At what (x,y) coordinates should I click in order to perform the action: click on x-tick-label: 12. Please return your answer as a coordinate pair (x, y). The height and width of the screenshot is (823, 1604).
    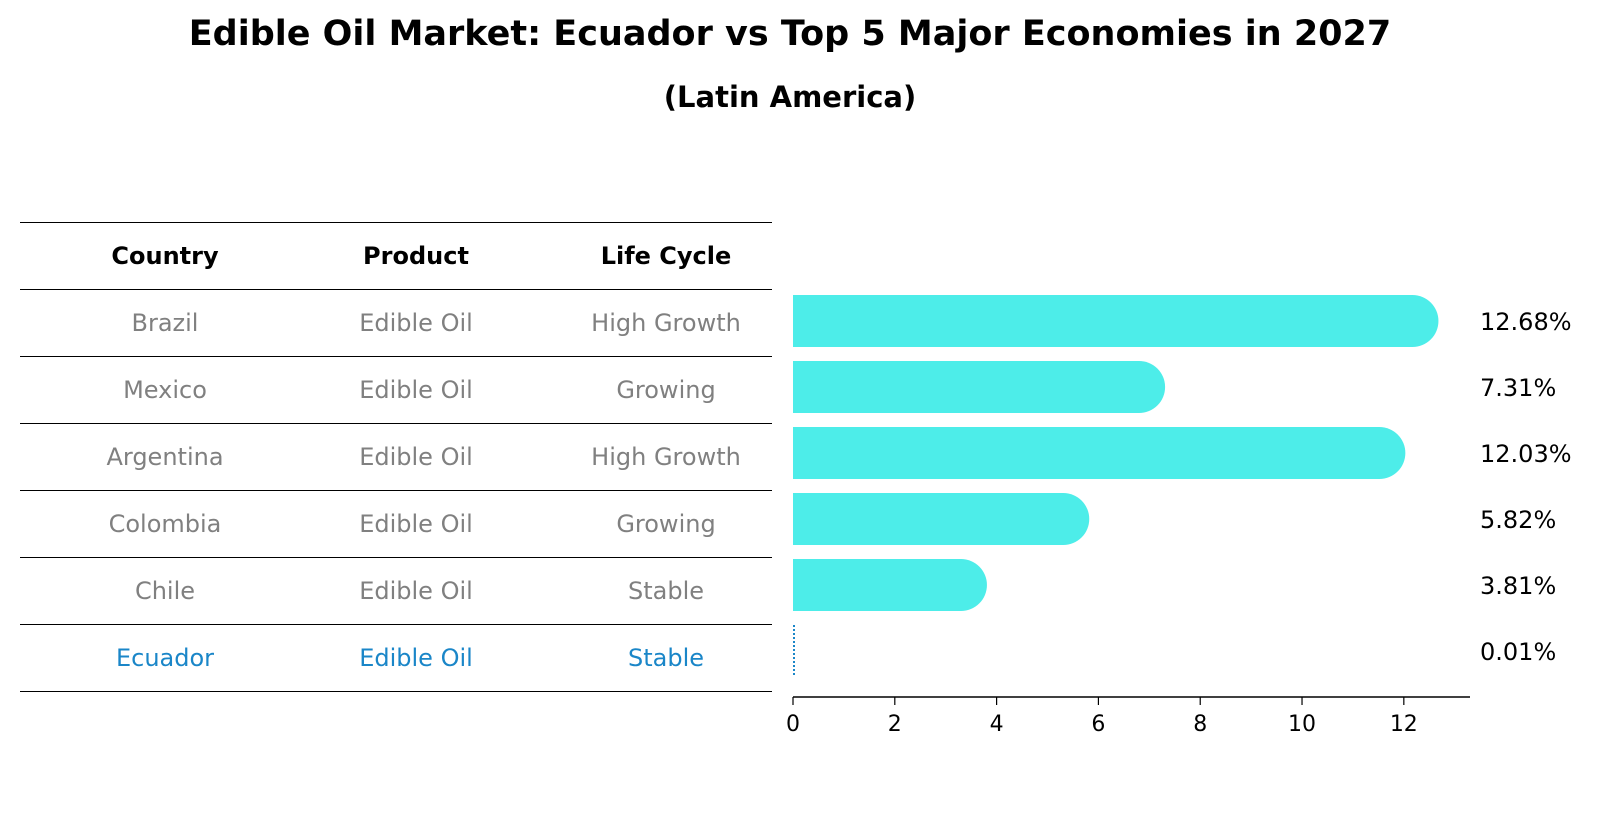
    Looking at the image, I should click on (1404, 724).